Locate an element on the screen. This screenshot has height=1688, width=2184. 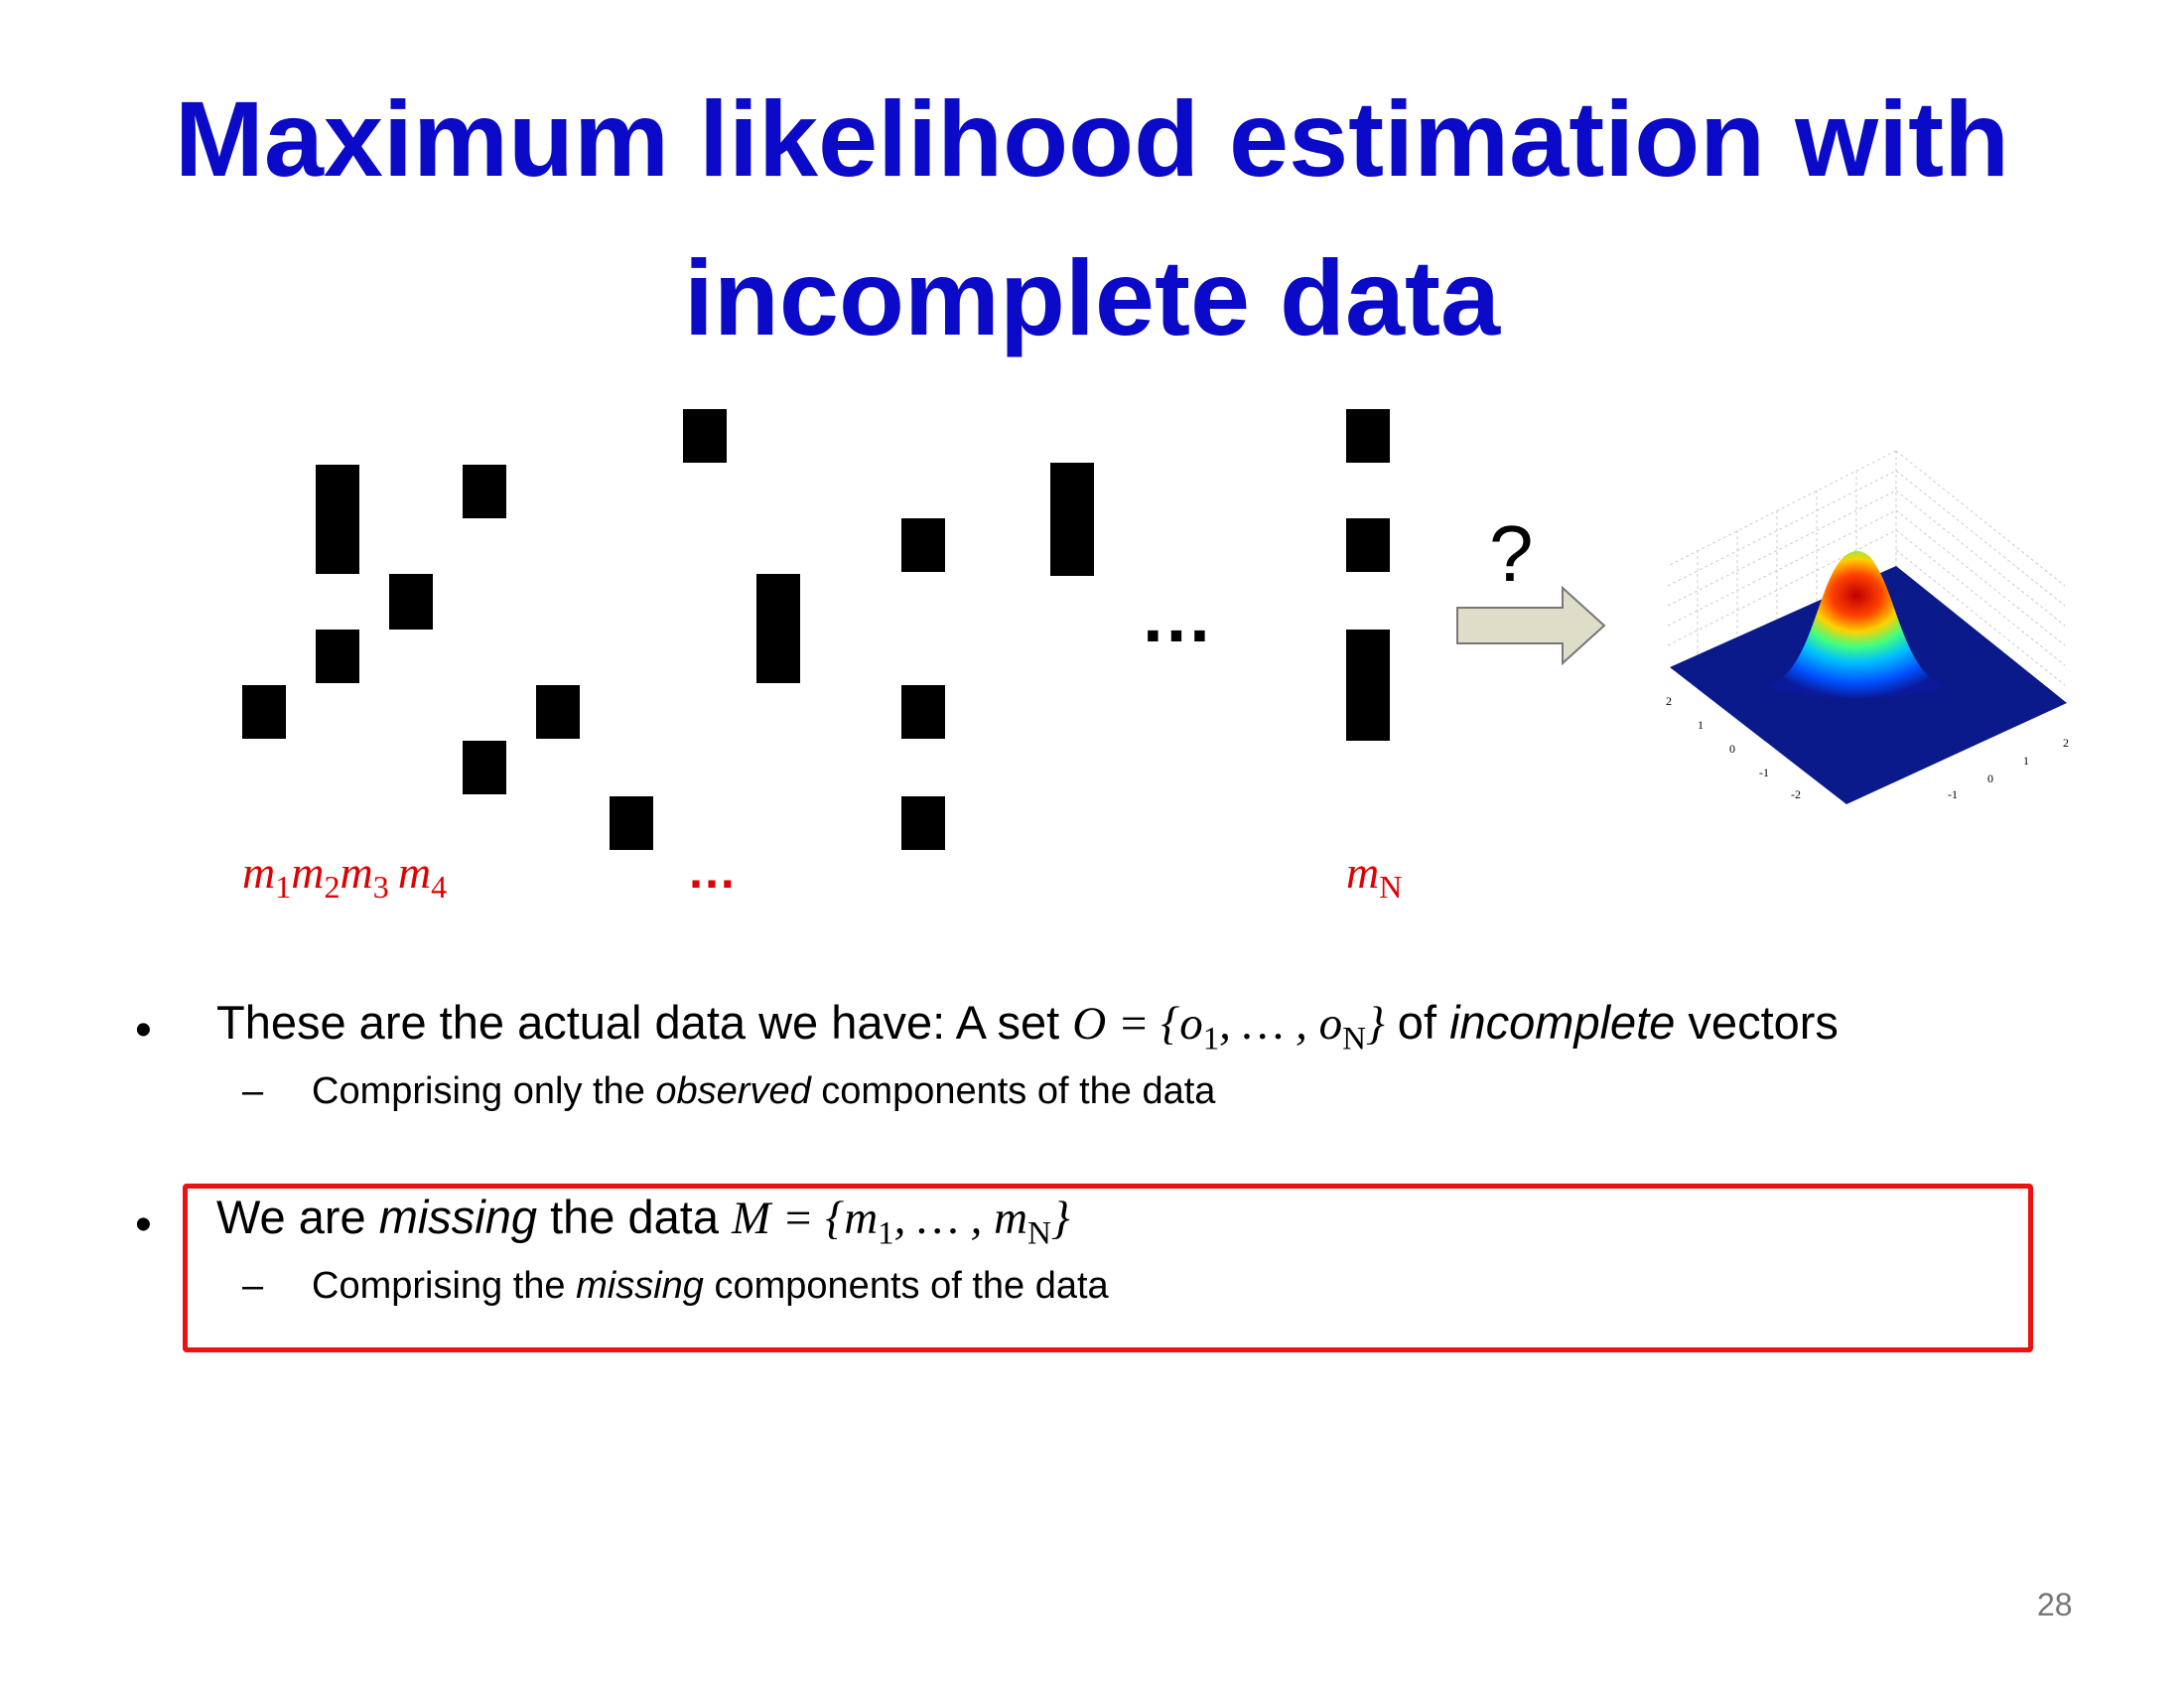
right-arrow-icon is located at coordinates (1531, 625).